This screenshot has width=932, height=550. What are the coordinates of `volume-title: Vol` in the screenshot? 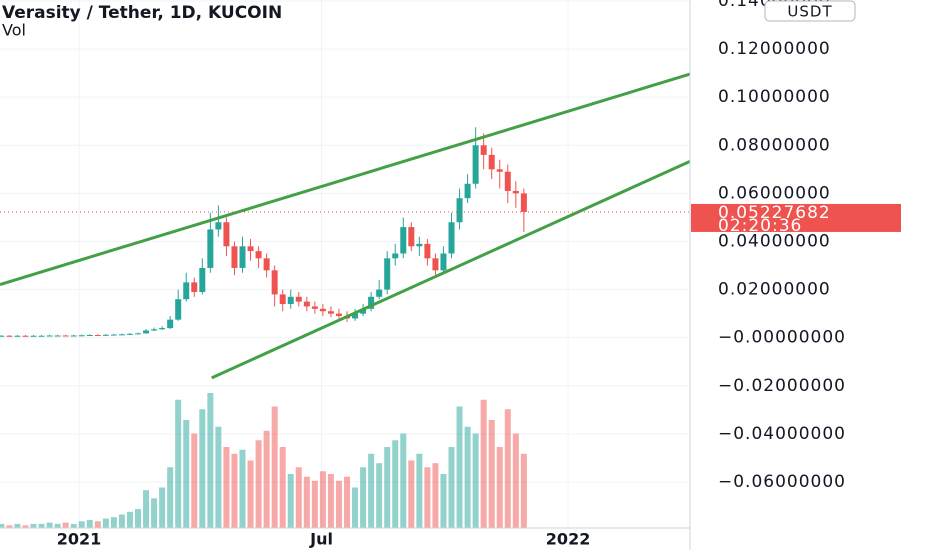 It's located at (14, 30).